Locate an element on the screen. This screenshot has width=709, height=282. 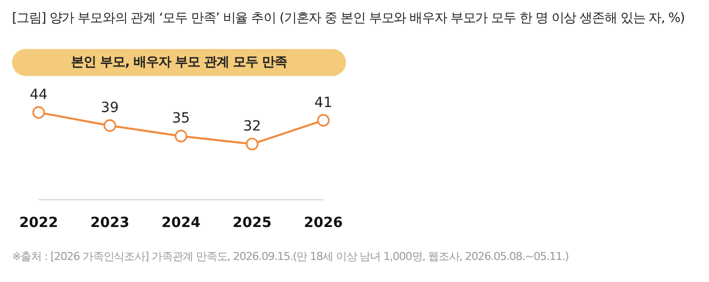
x-tick-label: 2022 is located at coordinates (38, 223).